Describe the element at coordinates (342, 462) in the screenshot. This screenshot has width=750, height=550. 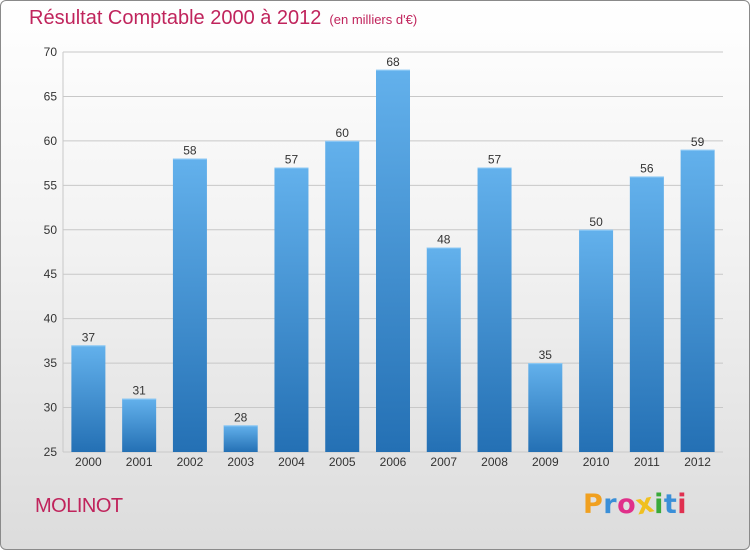
I see `x-tick-label: 2005` at that location.